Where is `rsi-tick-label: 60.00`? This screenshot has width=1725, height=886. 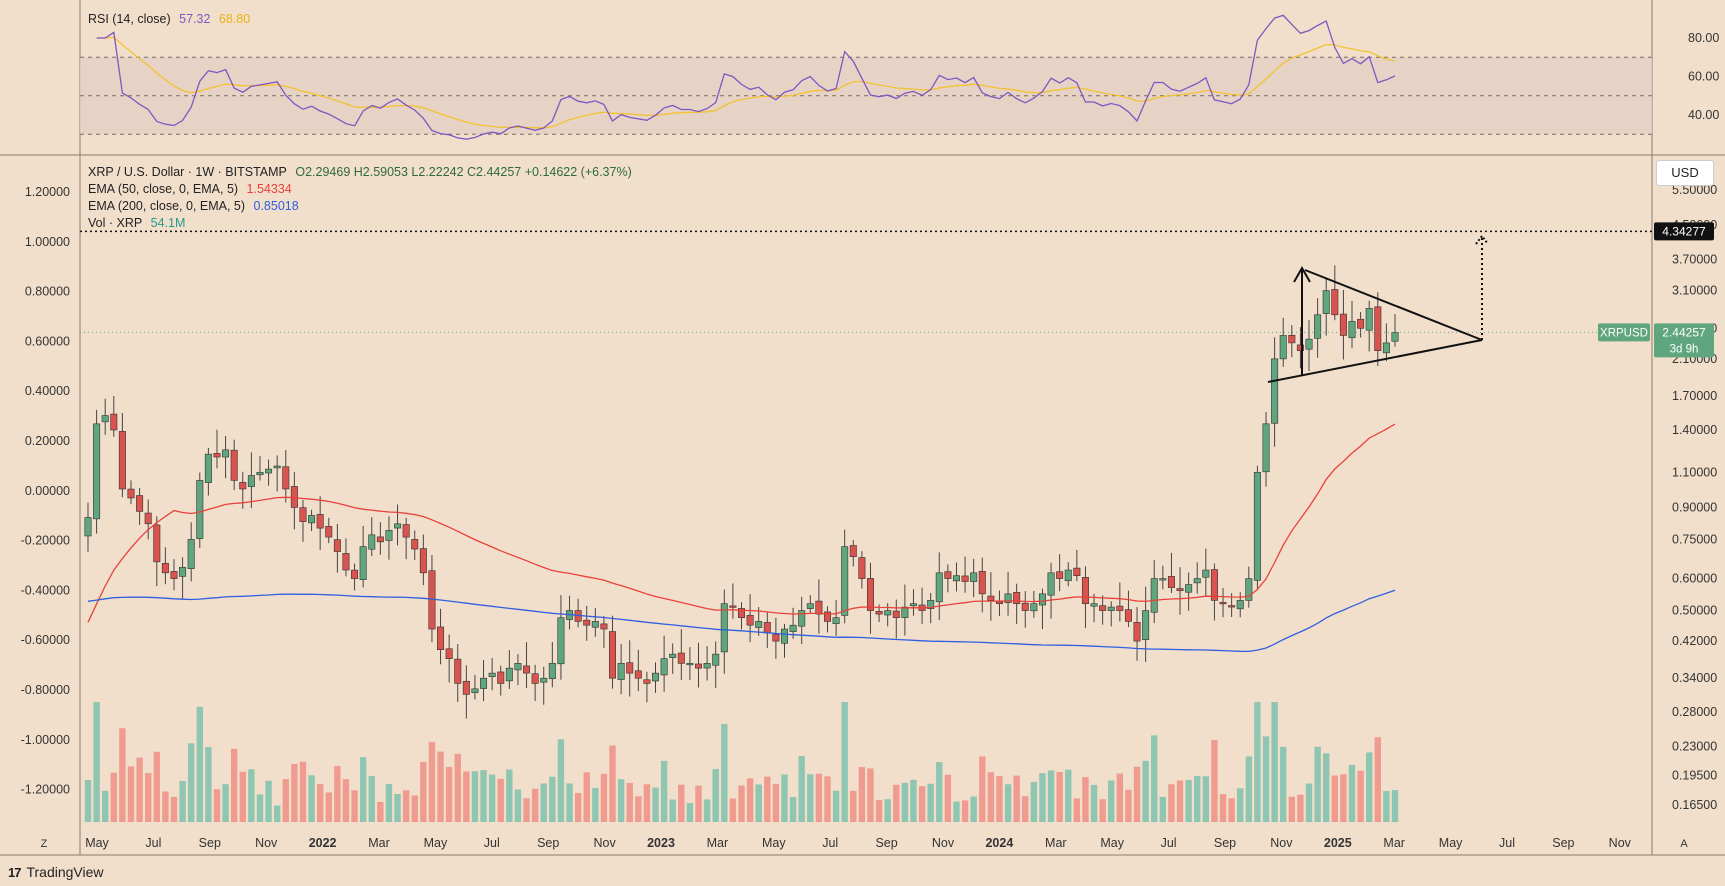
rsi-tick-label: 60.00 is located at coordinates (1703, 77).